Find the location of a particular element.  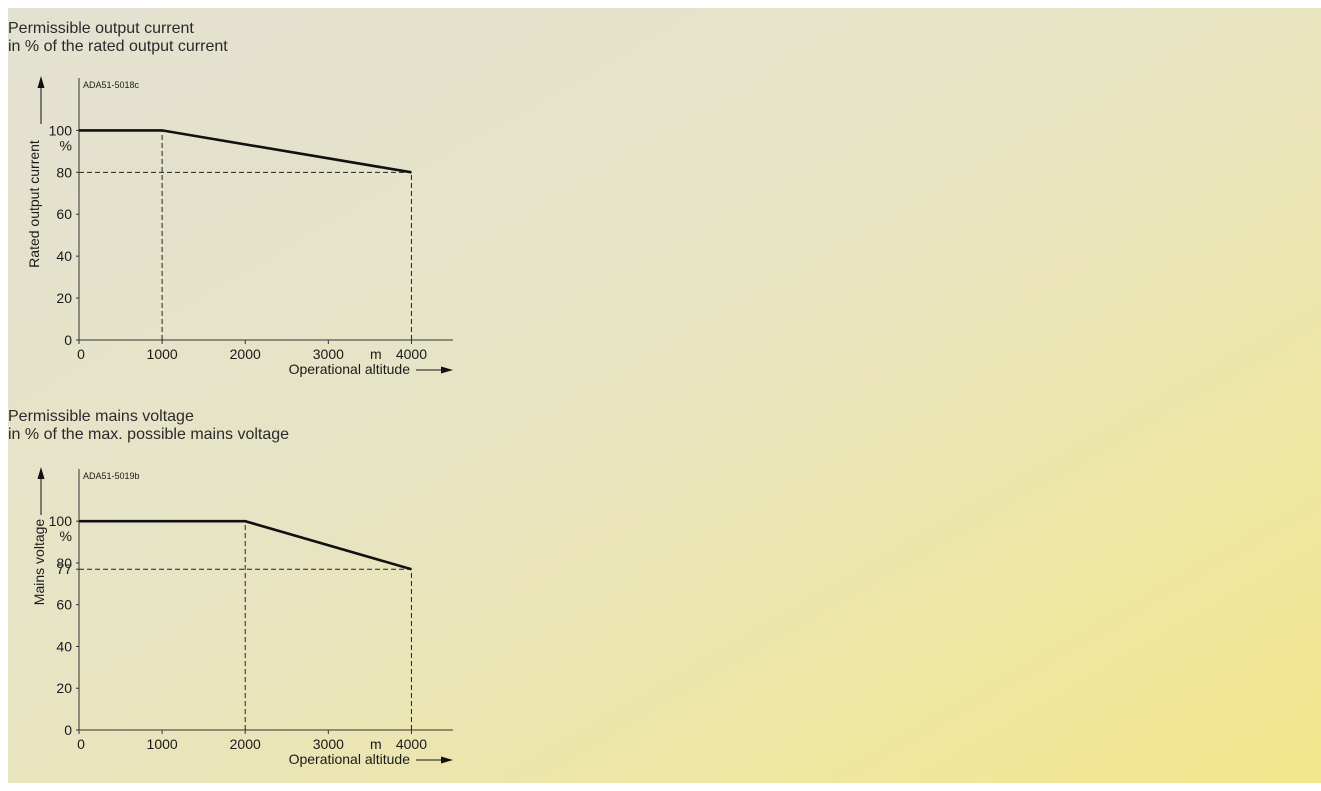

chart1-y-tick-label: 20 is located at coordinates (64, 298).